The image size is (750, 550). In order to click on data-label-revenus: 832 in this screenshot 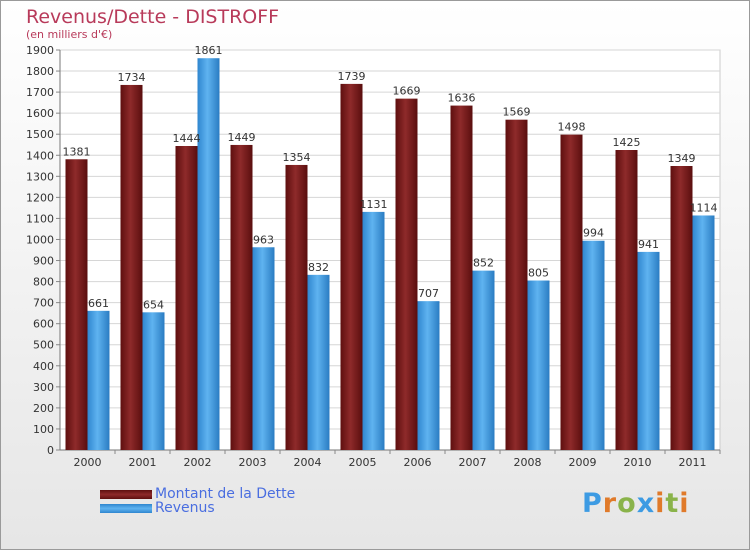, I will do `click(318, 267)`.